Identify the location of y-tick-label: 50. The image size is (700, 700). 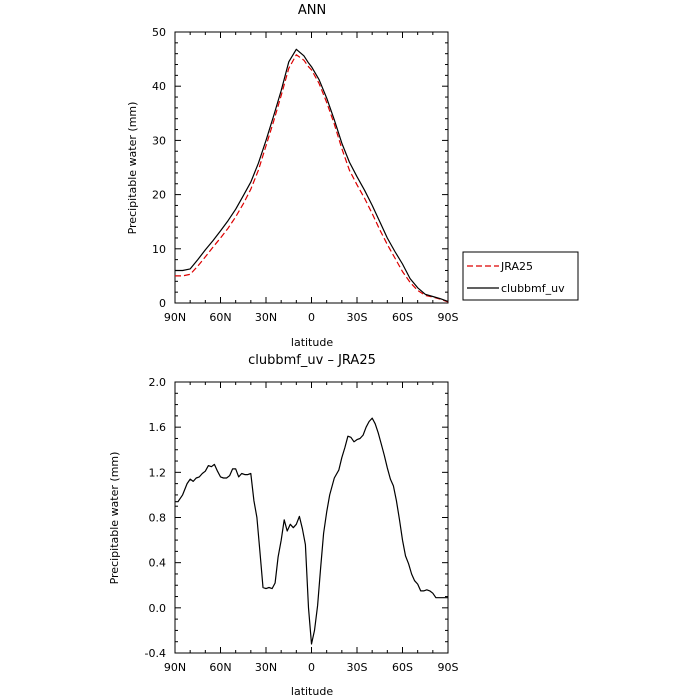
(159, 32).